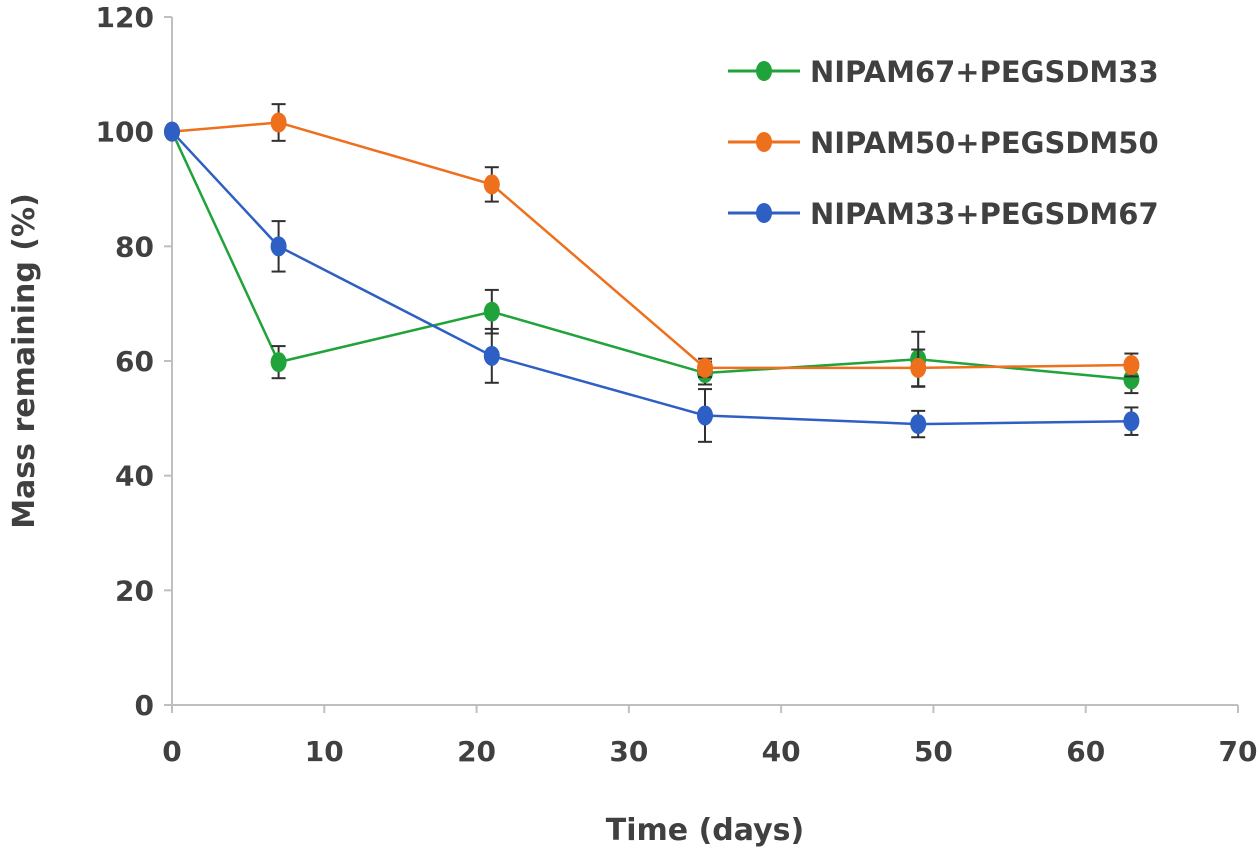 This screenshot has height=851, width=1260. Describe the element at coordinates (125, 132) in the screenshot. I see `y-tick-label: 100` at that location.